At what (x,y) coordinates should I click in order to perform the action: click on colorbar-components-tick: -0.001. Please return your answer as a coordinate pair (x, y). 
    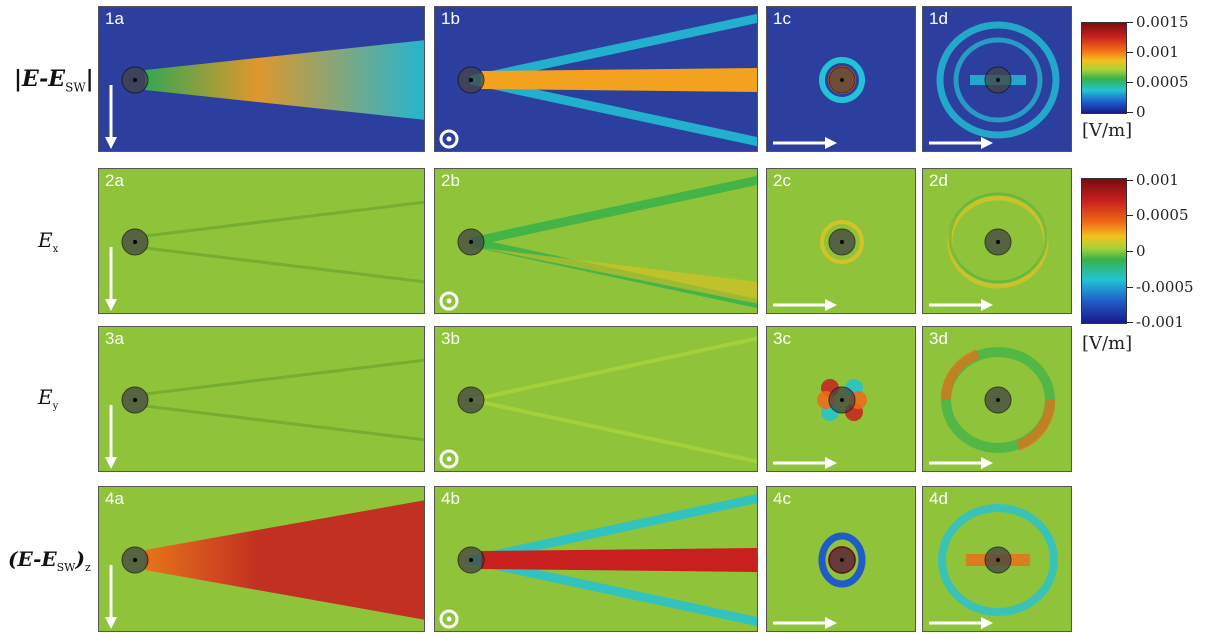
    Looking at the image, I should click on (1160, 322).